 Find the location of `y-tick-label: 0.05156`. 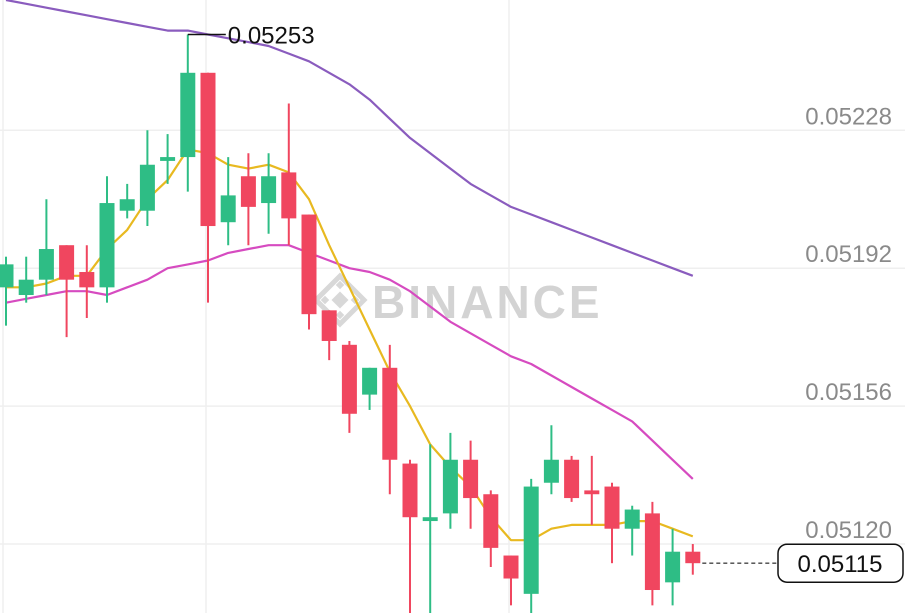

y-tick-label: 0.05156 is located at coordinates (848, 392).